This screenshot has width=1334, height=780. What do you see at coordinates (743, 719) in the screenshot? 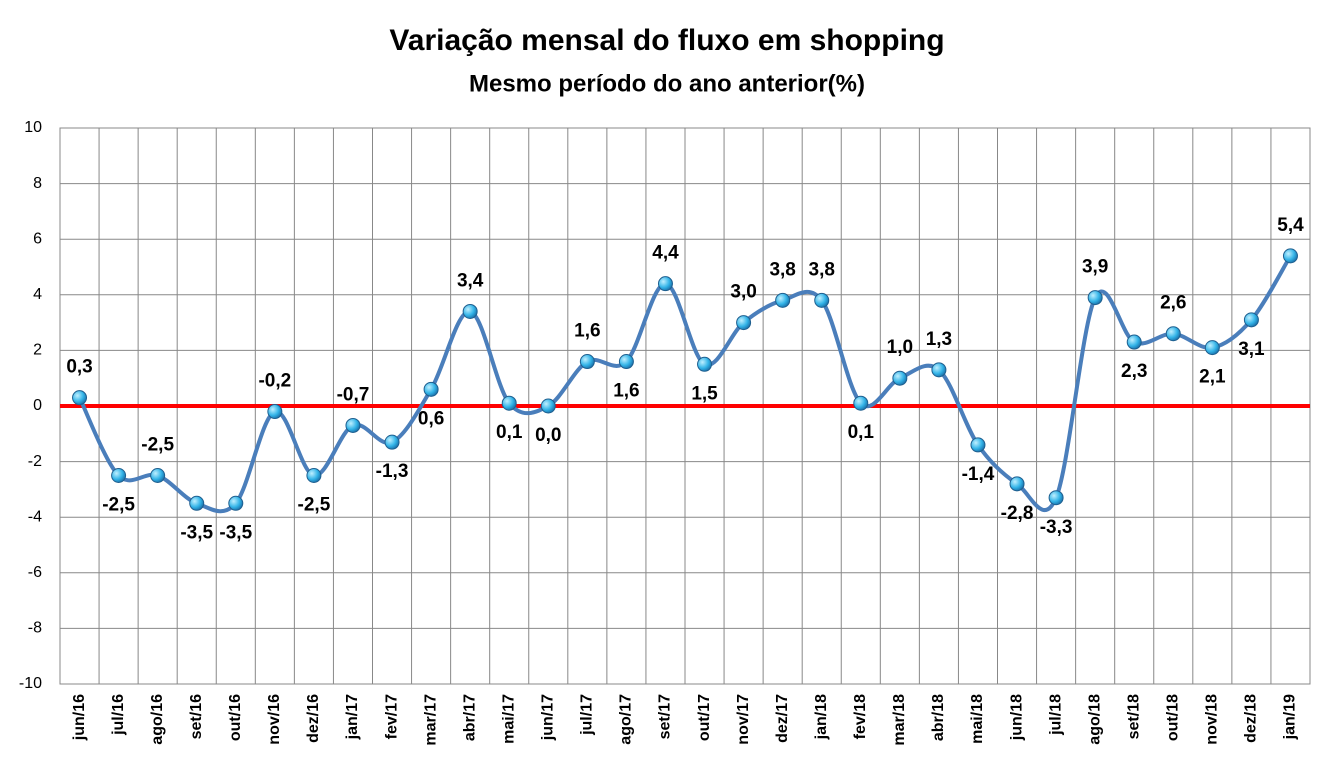
I see `x-tick-label: nov/17` at bounding box center [743, 719].